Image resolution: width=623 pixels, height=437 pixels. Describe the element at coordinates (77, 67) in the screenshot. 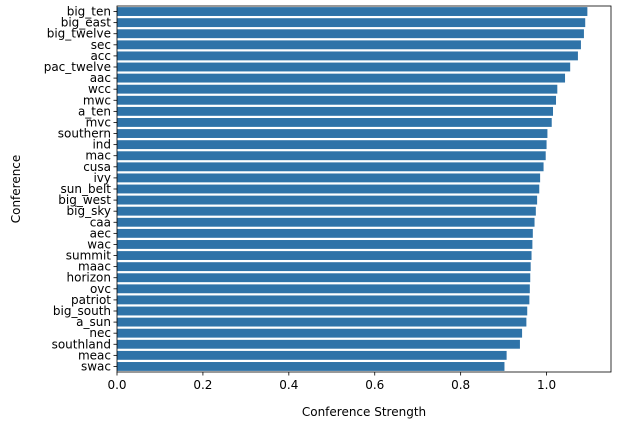

I see `y-tick-label: pac_twelve` at that location.